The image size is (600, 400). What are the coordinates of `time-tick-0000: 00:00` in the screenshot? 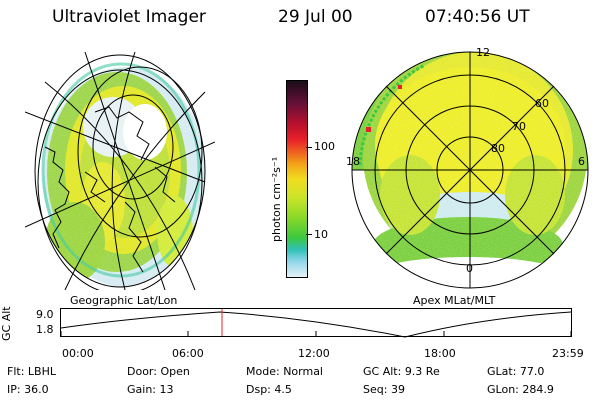 It's located at (78, 353).